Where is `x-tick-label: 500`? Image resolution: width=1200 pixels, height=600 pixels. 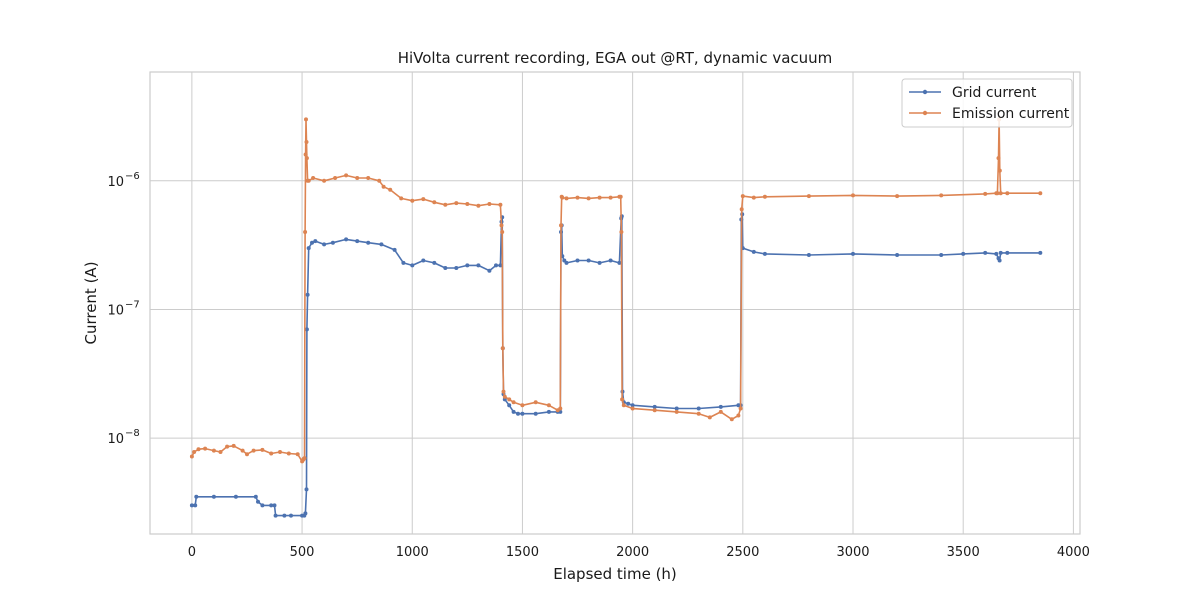
x-tick-label: 500 is located at coordinates (302, 552).